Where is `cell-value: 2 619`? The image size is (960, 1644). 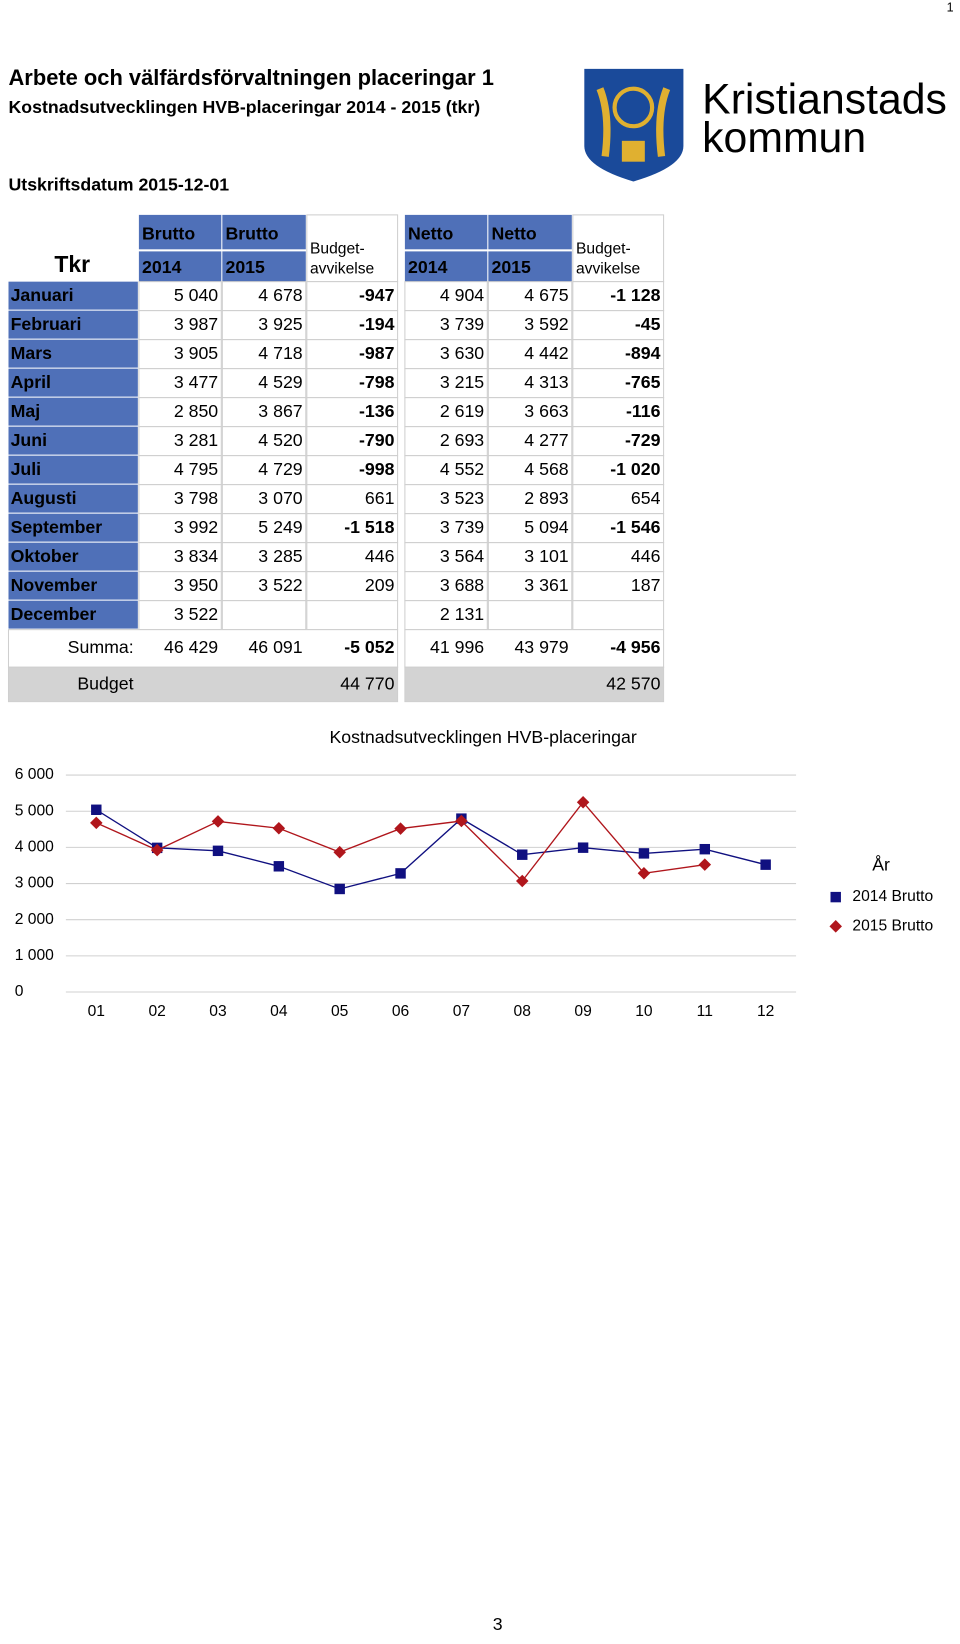
cell-value: 2 619 is located at coordinates (462, 411).